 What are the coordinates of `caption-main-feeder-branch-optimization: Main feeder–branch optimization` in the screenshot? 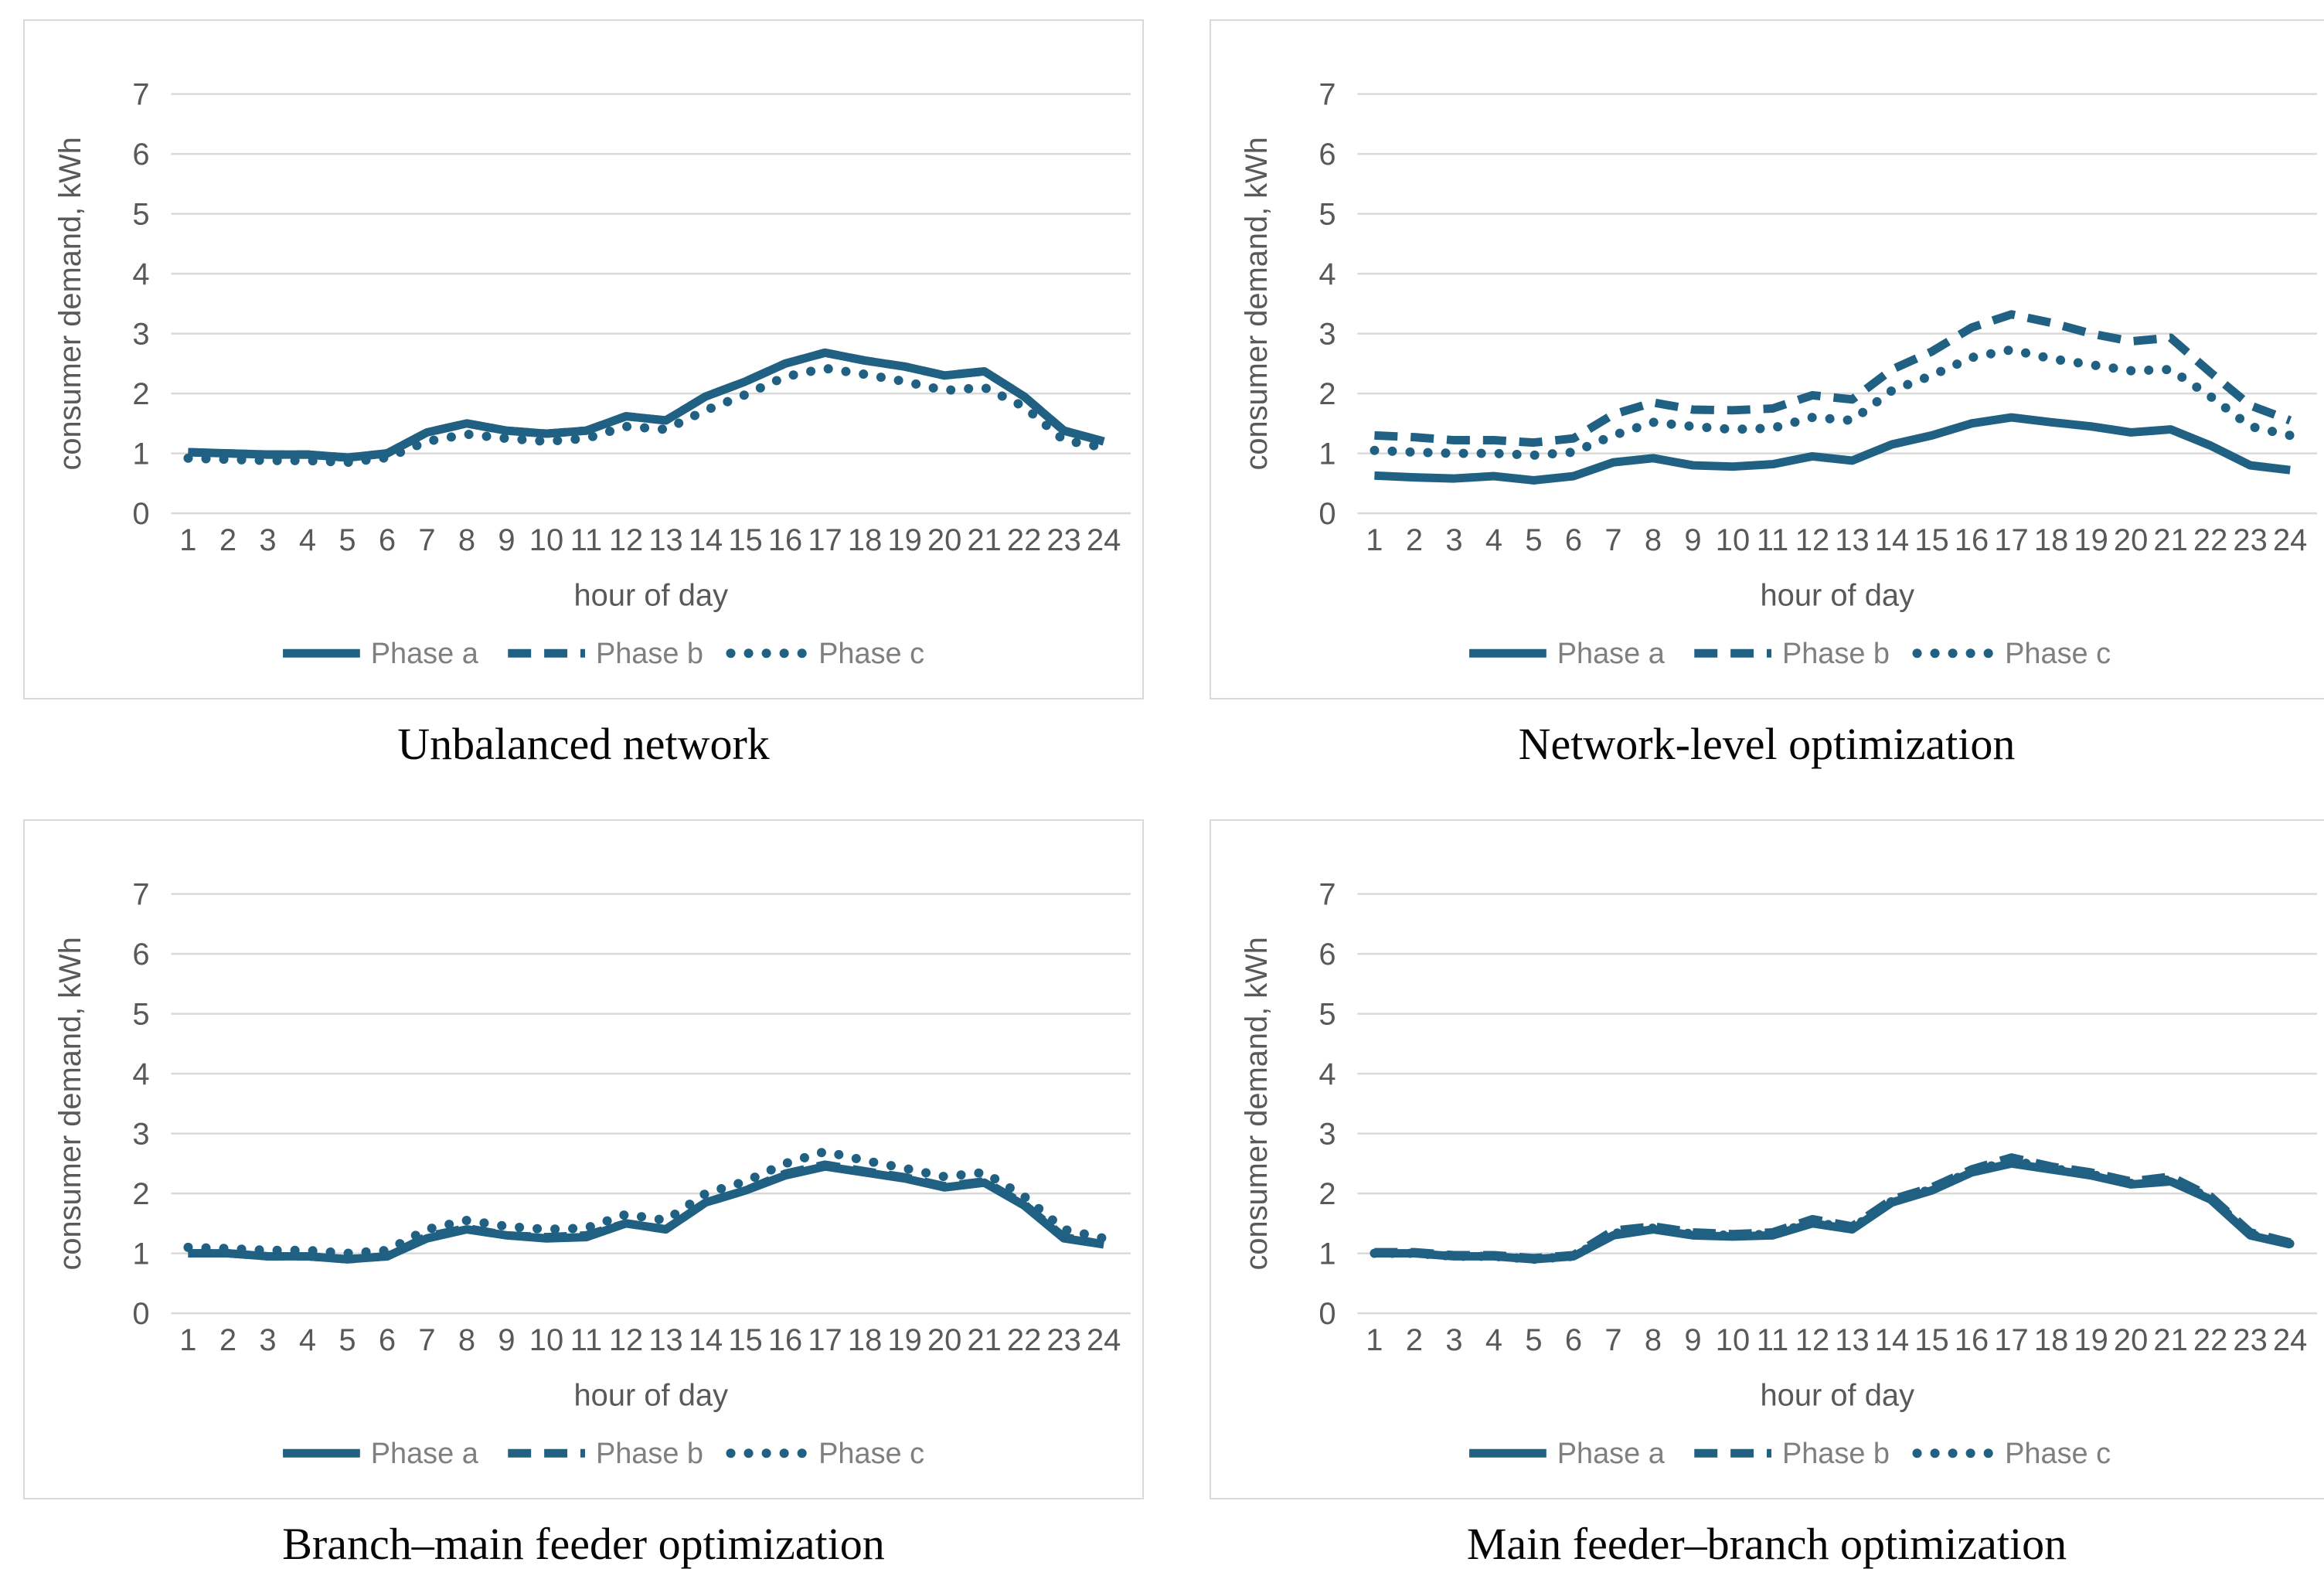 It's located at (1766, 1544).